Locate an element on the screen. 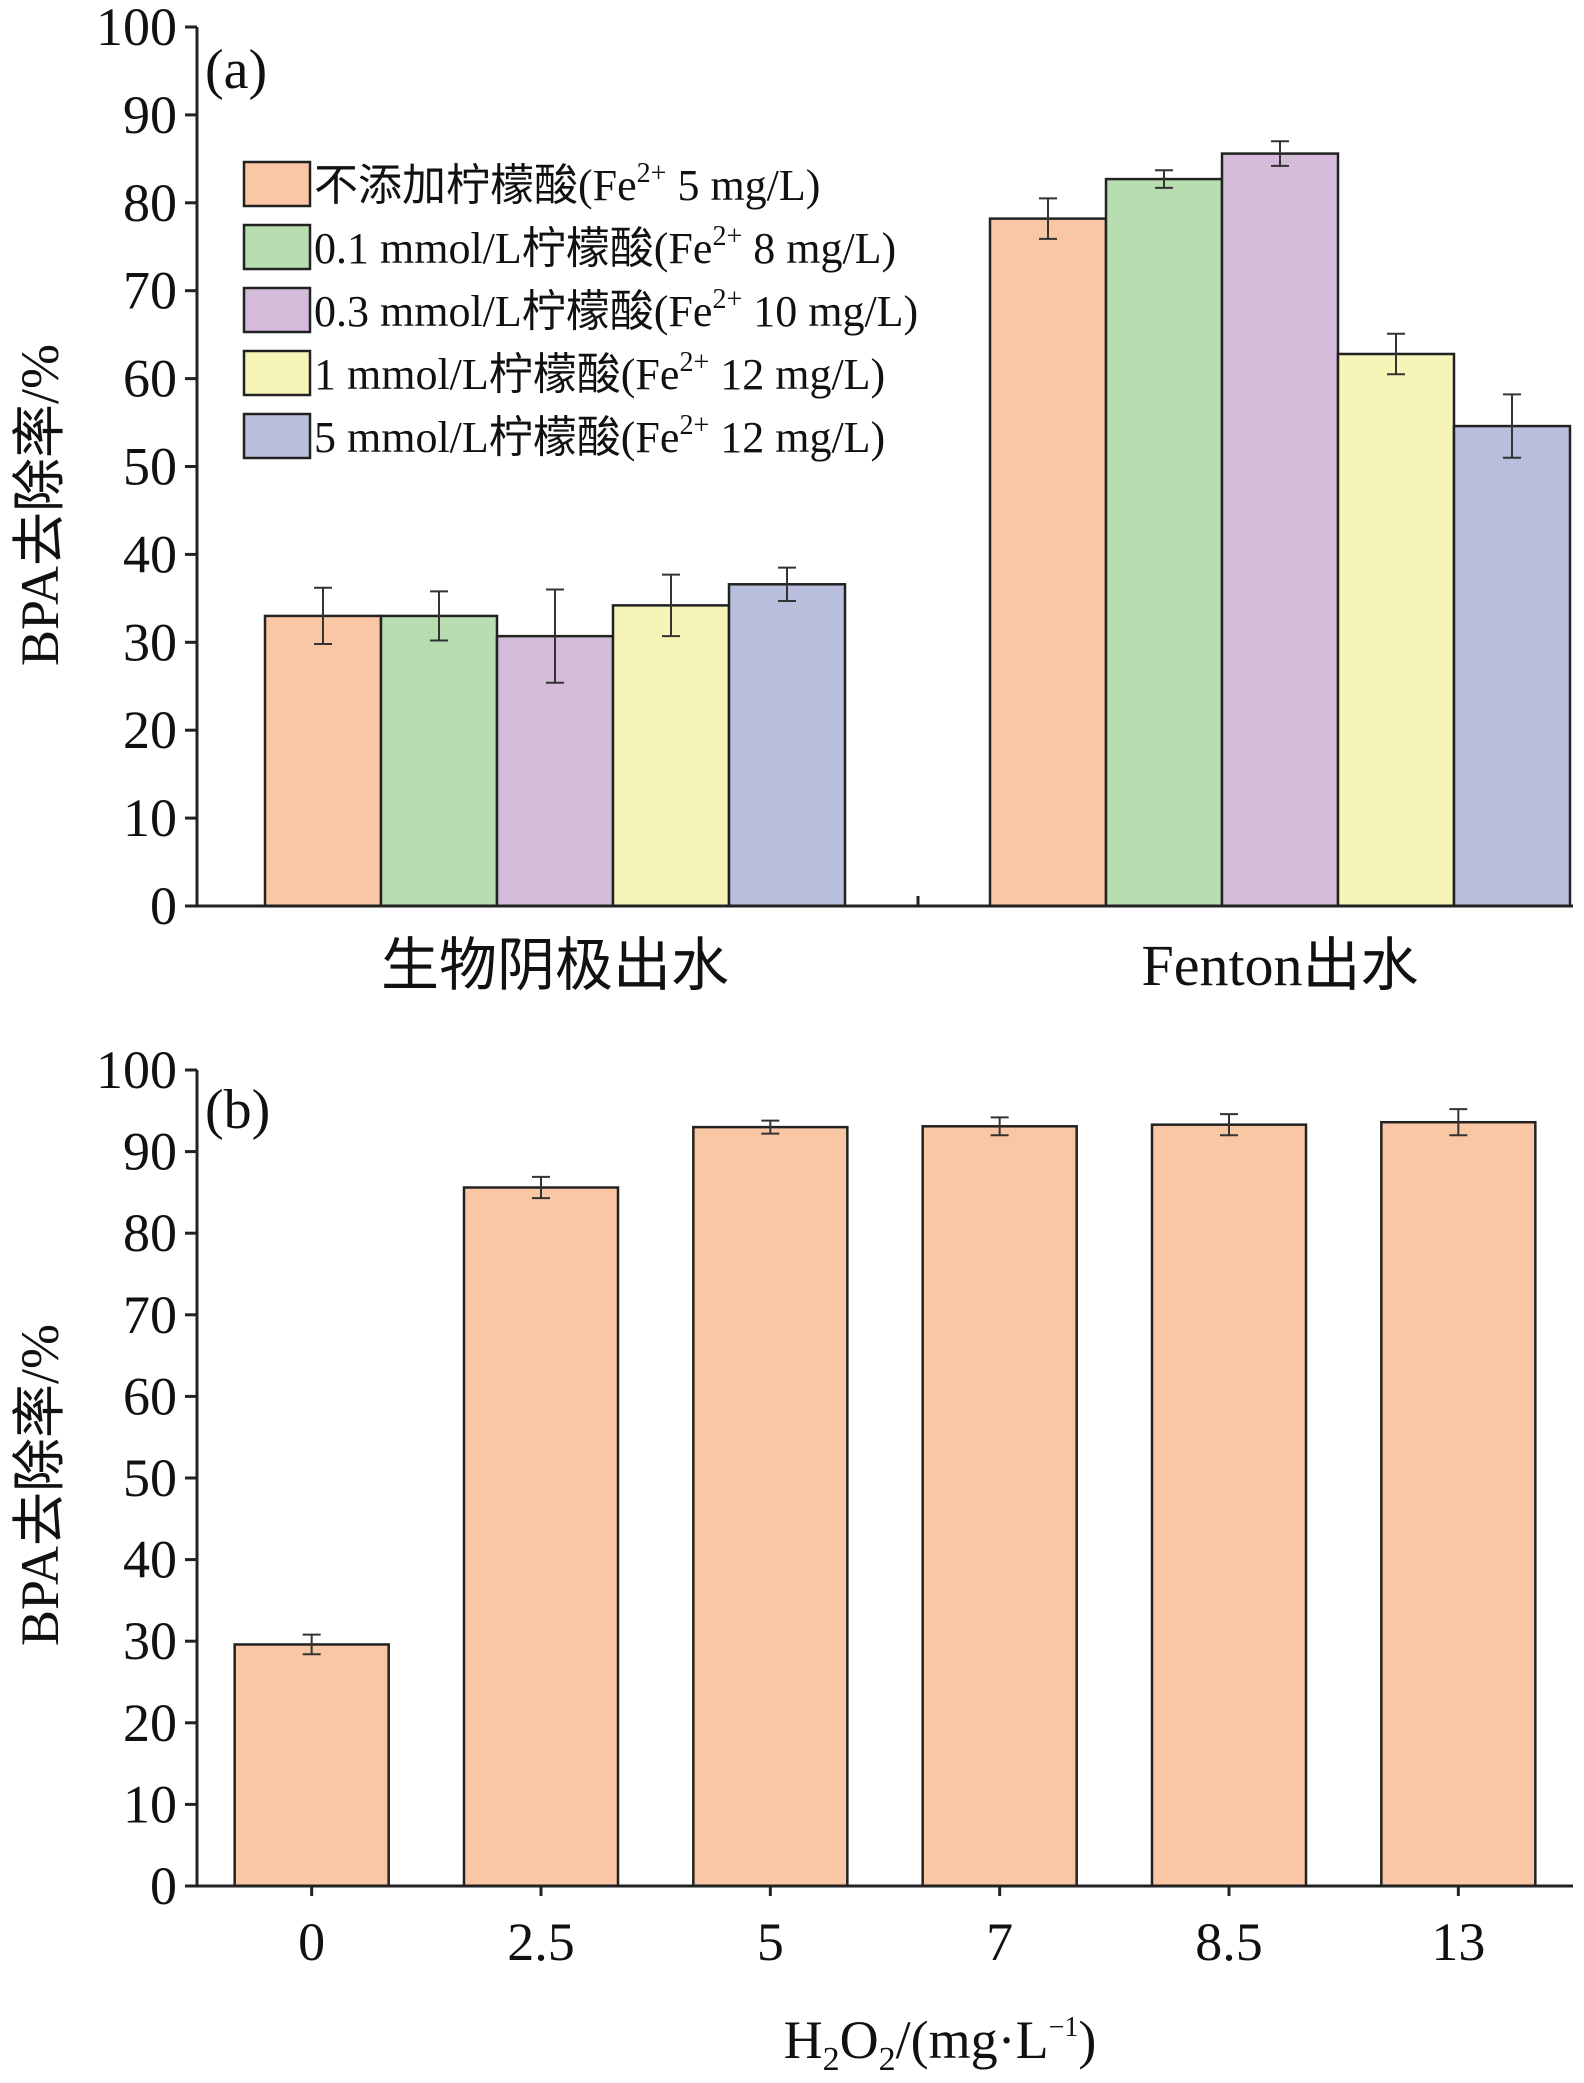  panel-a-y-tick-label: 80 is located at coordinates (150, 203).